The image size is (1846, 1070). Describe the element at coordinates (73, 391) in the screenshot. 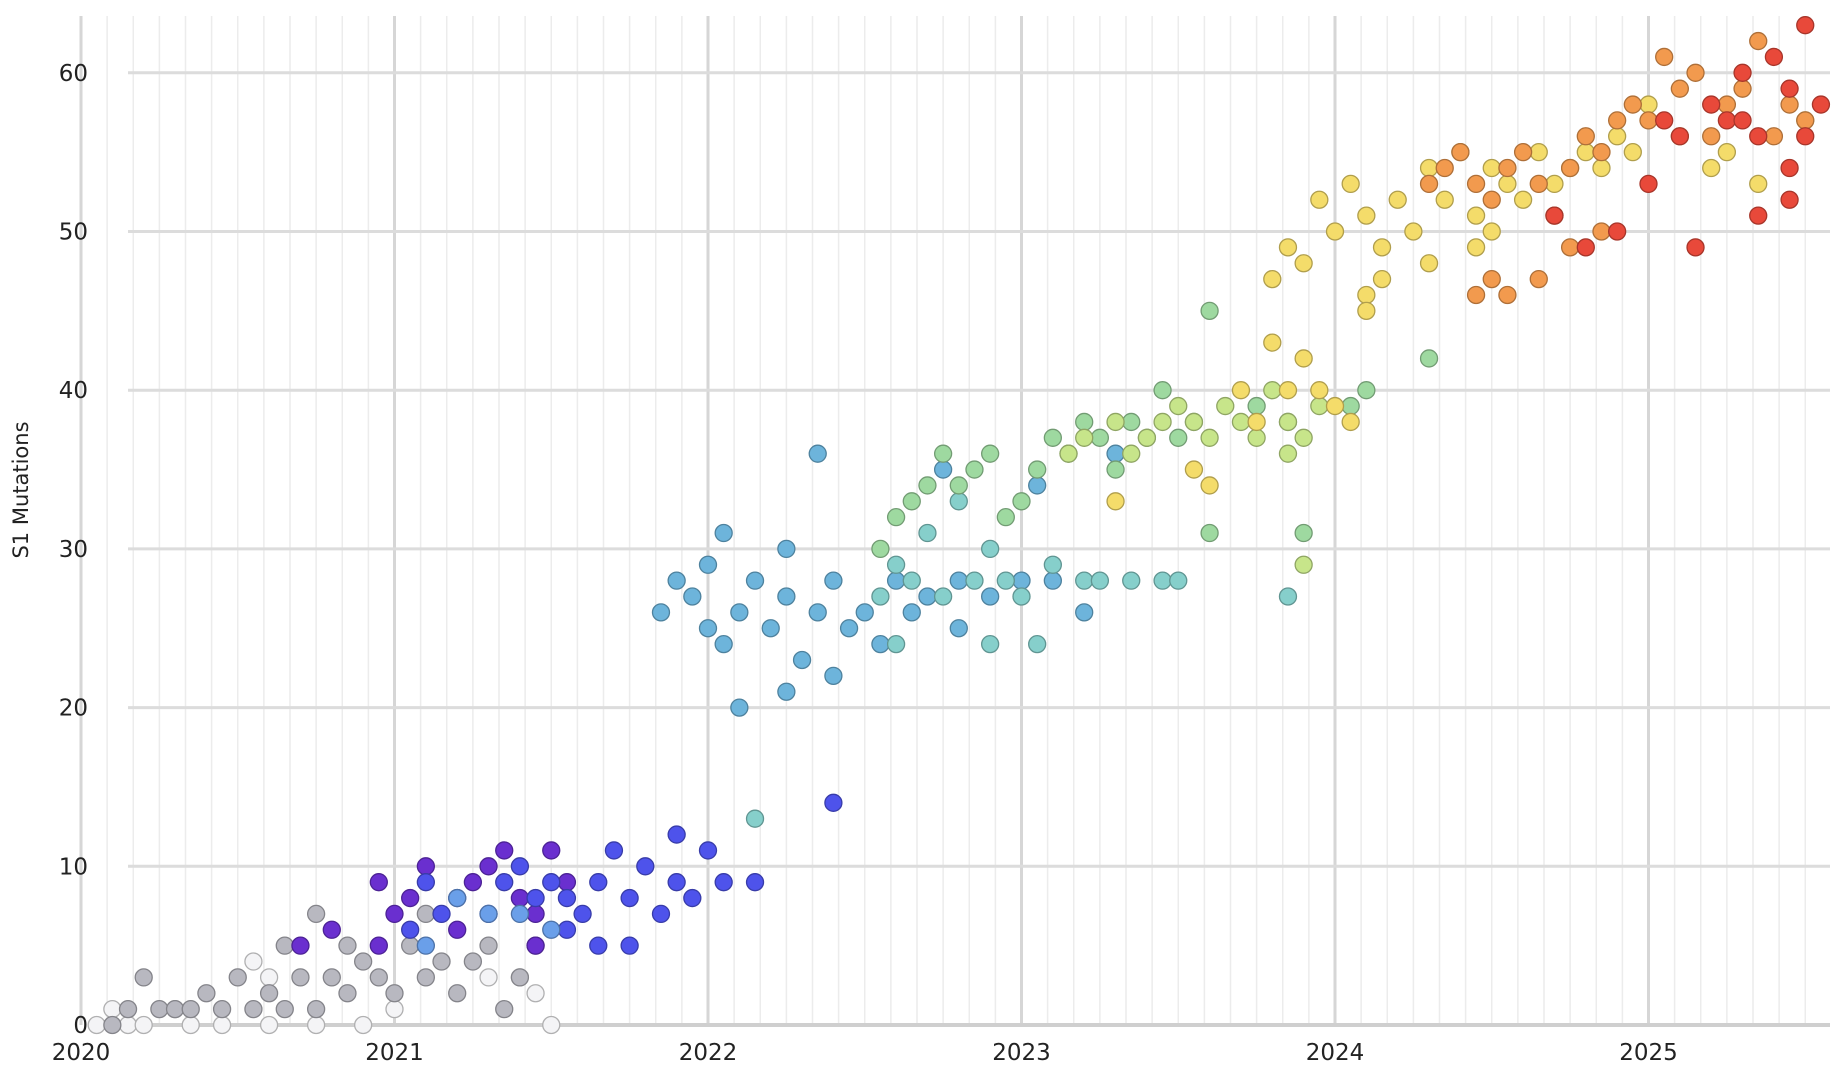

I see `y-tick-label: 40` at that location.